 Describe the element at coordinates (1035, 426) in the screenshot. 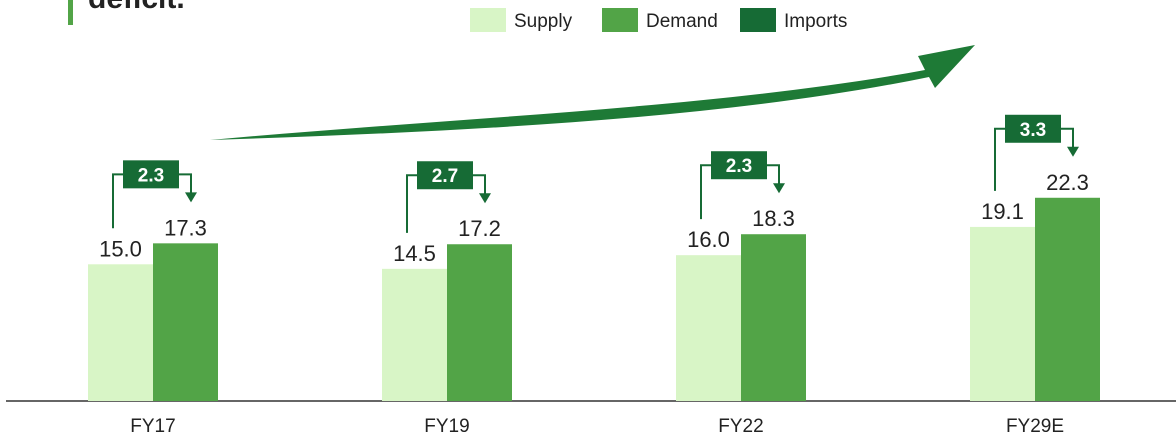

I see `x-tick-label: FY29E` at that location.